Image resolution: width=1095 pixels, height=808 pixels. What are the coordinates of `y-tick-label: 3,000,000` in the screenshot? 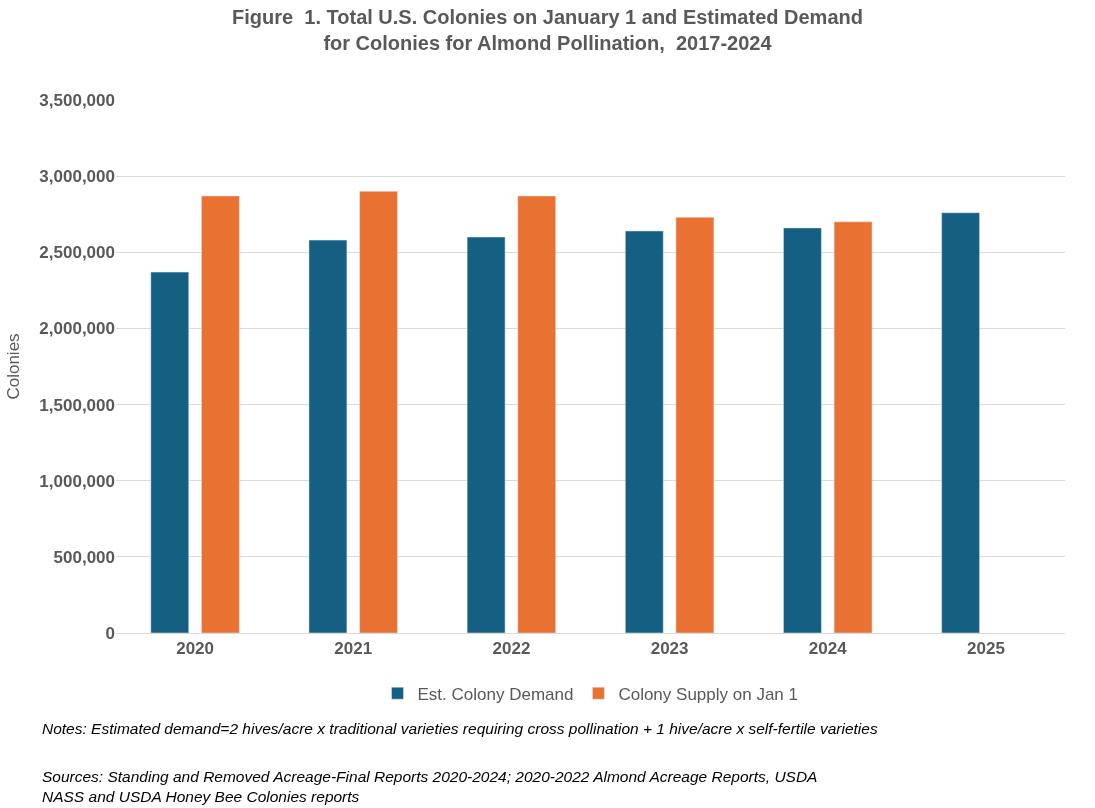 It's located at (77, 177).